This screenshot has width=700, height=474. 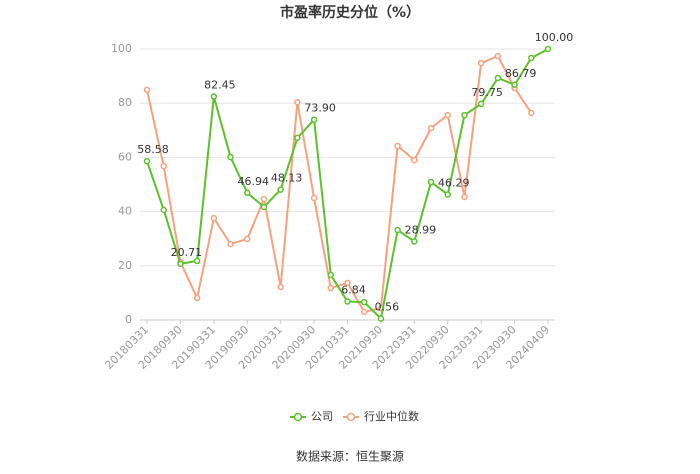 What do you see at coordinates (387, 306) in the screenshot?
I see `data-label: 0.56` at bounding box center [387, 306].